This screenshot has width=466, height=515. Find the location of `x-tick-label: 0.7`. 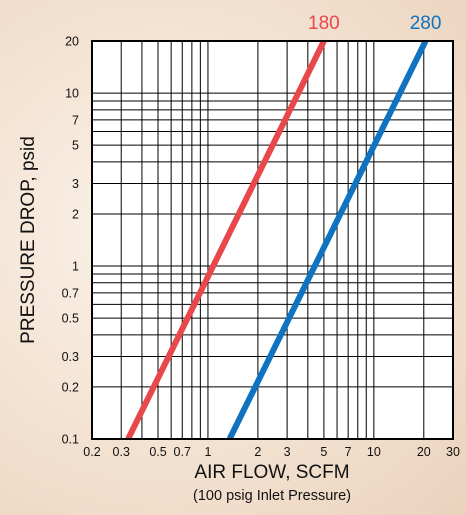

x-tick-label: 0.7 is located at coordinates (182, 452).